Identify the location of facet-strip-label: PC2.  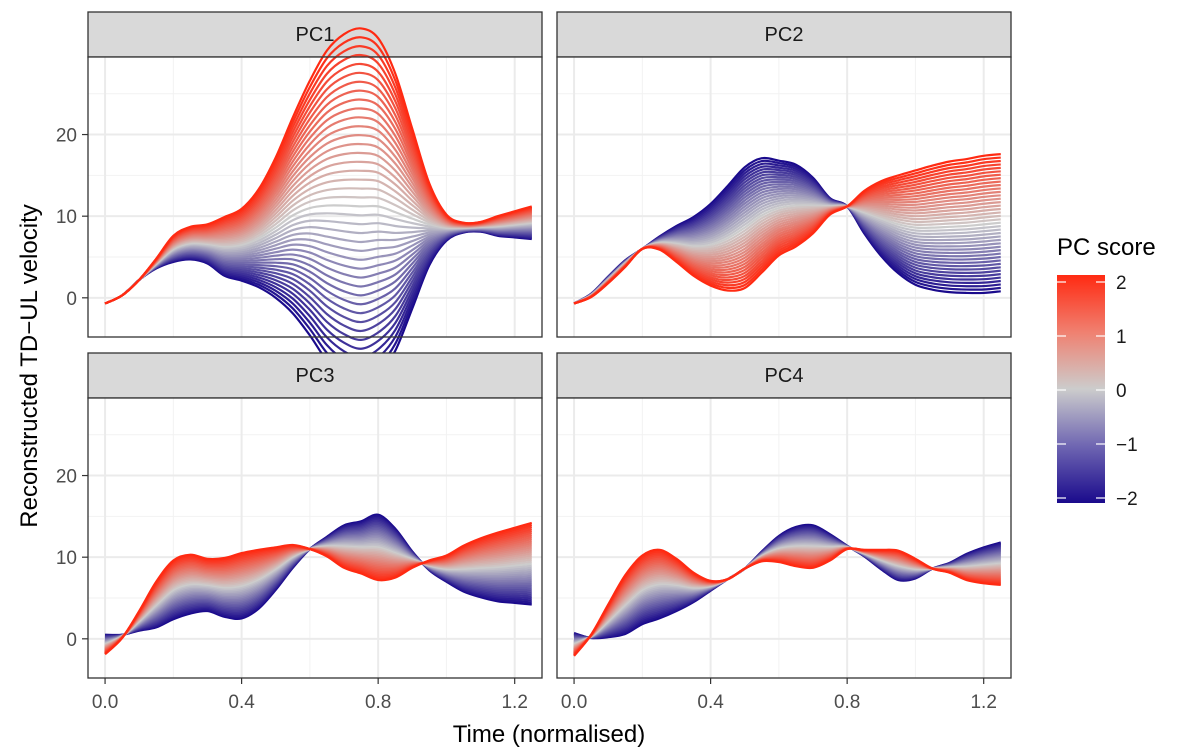
(784, 35).